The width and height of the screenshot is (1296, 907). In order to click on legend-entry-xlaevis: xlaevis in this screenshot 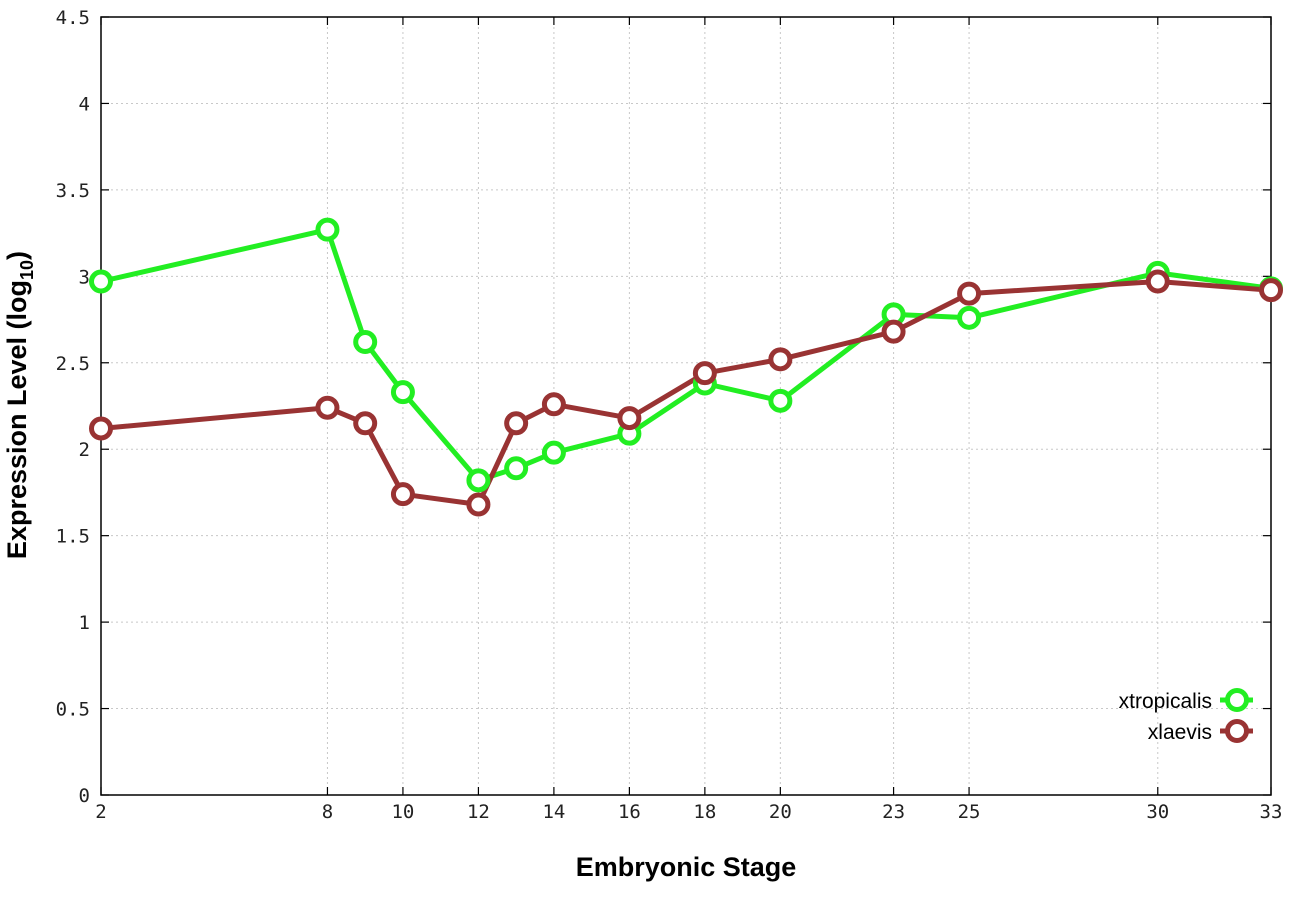, I will do `click(1200, 731)`.